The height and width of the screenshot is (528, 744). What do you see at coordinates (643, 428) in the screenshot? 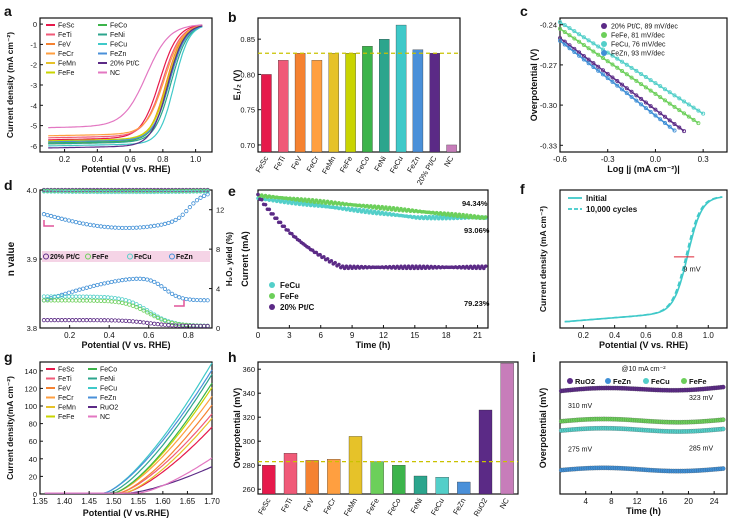
I see `plot-frame-i` at bounding box center [643, 428].